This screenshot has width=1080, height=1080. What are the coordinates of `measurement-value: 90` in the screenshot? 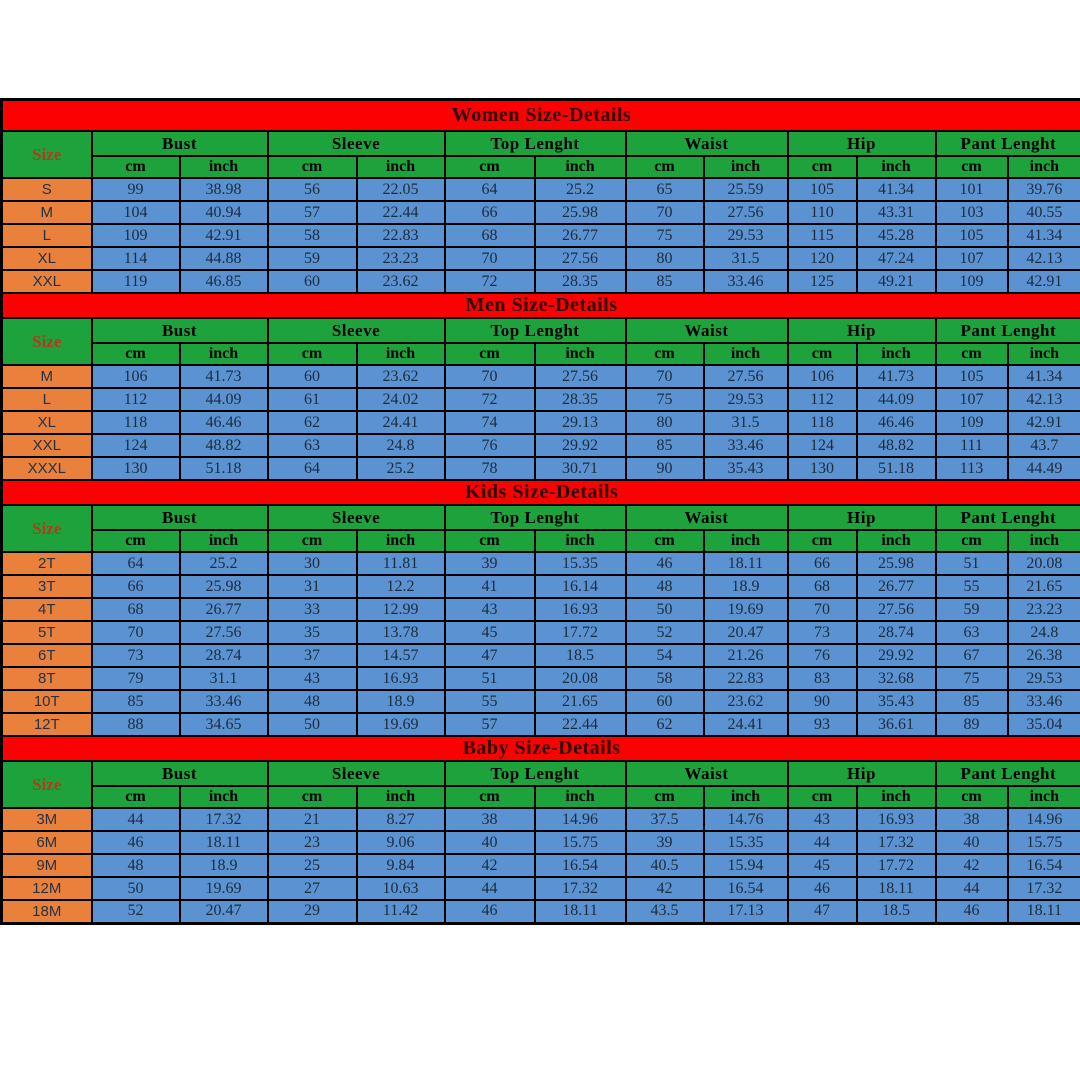 It's located at (664, 468).